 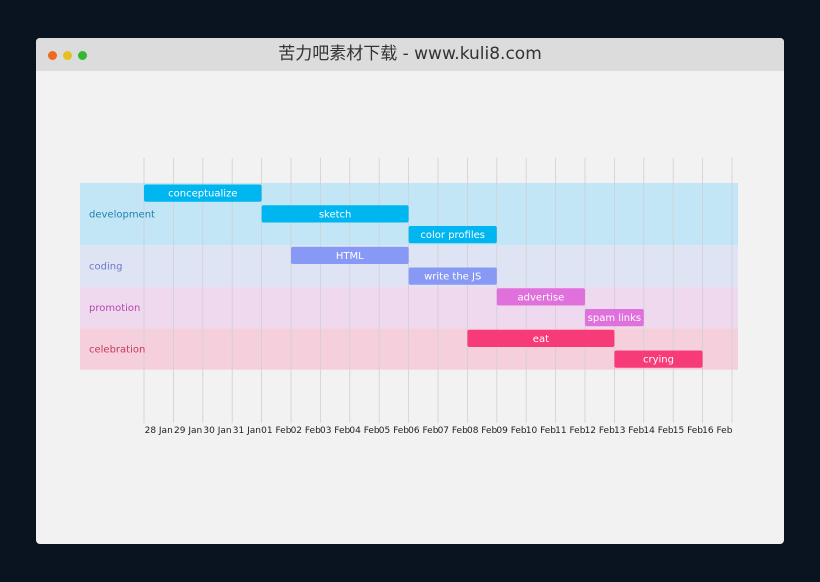 I want to click on task-bar-advertise, so click(x=540, y=297).